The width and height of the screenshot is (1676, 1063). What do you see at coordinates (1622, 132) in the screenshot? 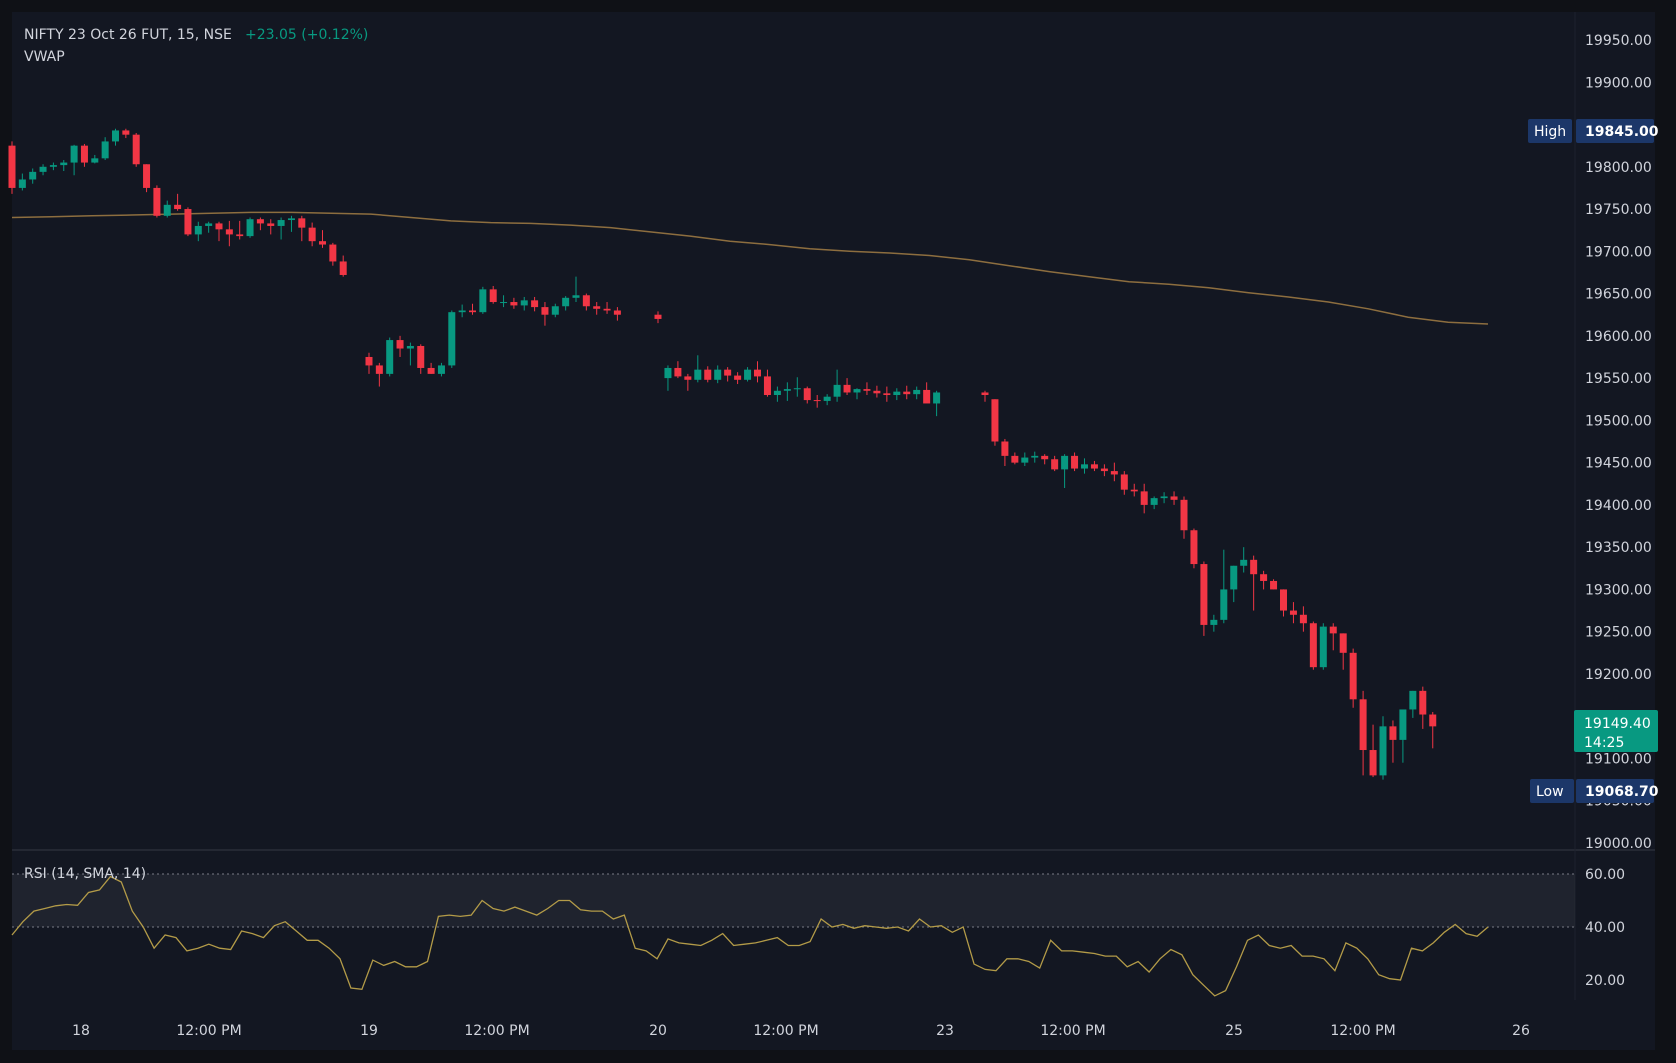
I see `high-badge-value: 19845.00` at bounding box center [1622, 132].